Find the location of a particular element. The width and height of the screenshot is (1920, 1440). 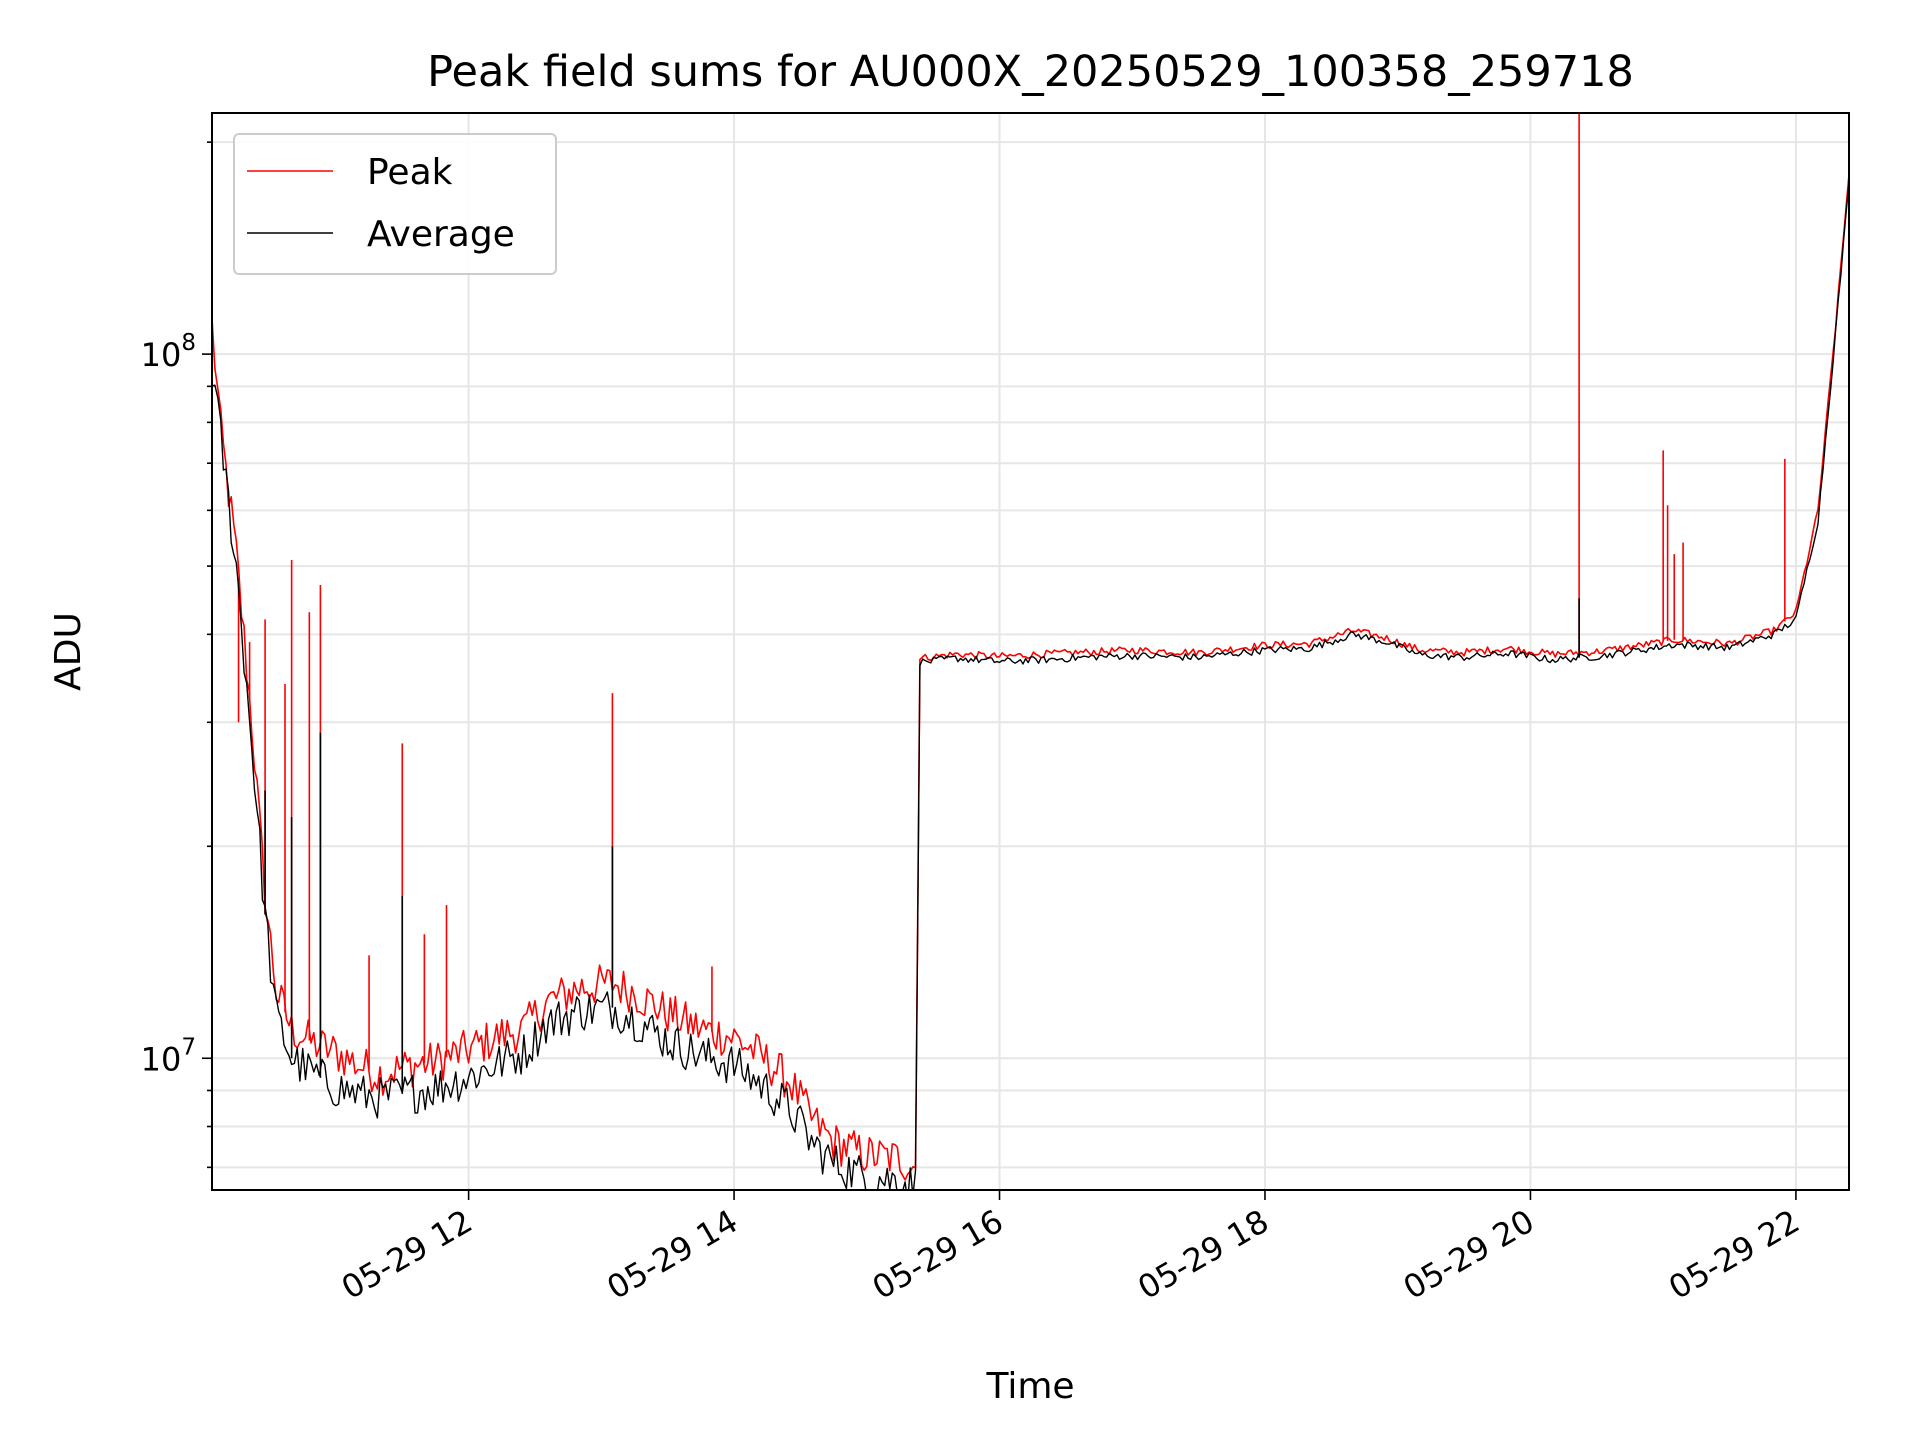

y-tick-exponent: 7 is located at coordinates (188, 1047).